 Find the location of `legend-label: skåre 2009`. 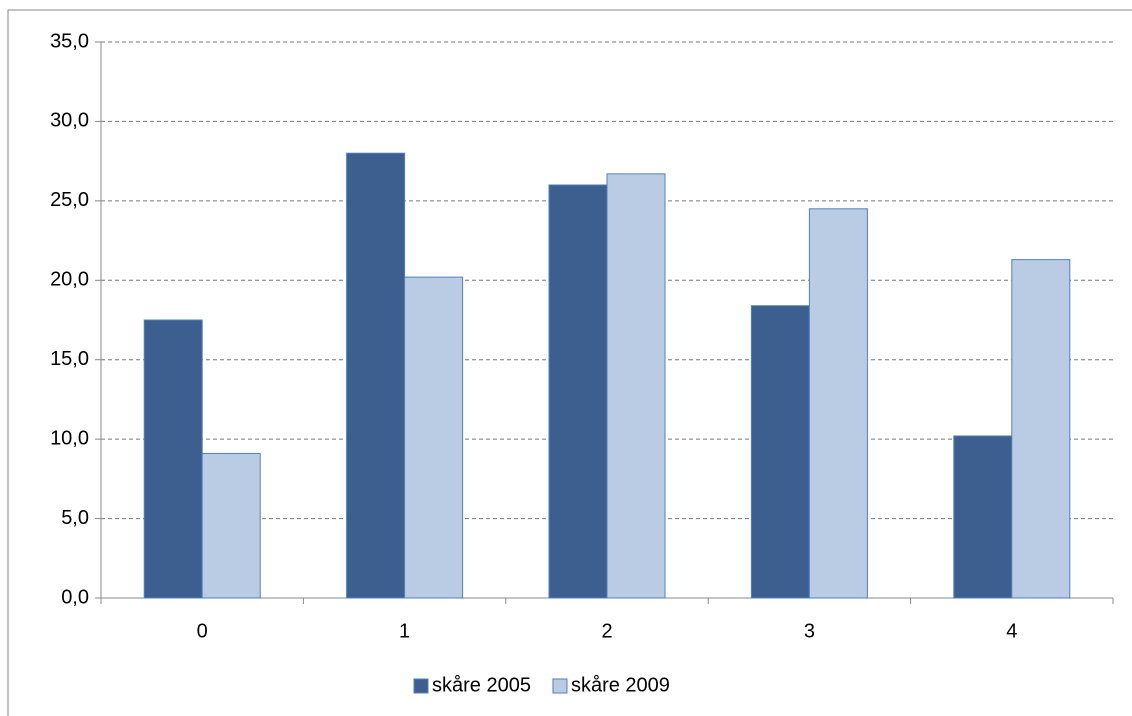

legend-label: skåre 2009 is located at coordinates (620, 685).